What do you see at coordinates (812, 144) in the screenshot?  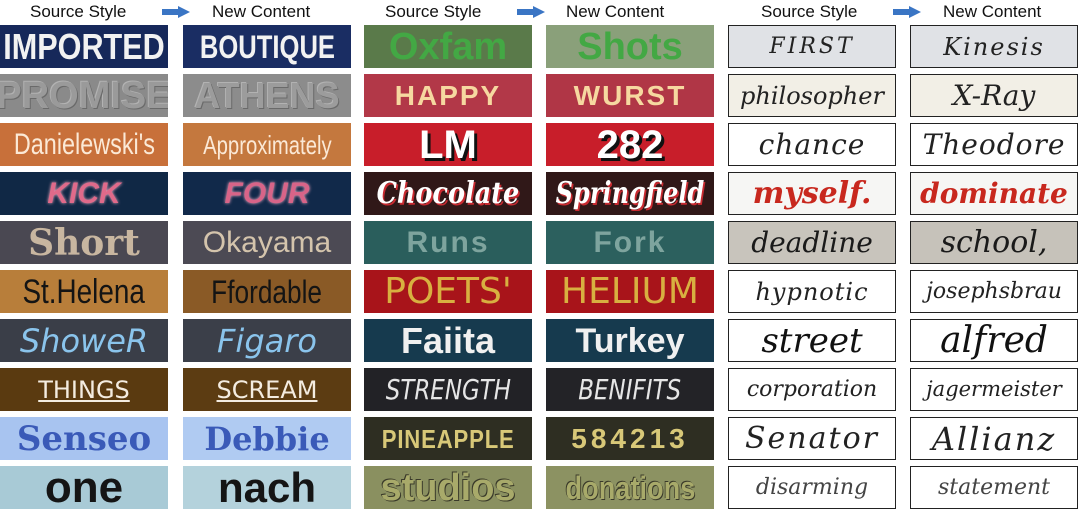 I see `source-style-image: chance` at bounding box center [812, 144].